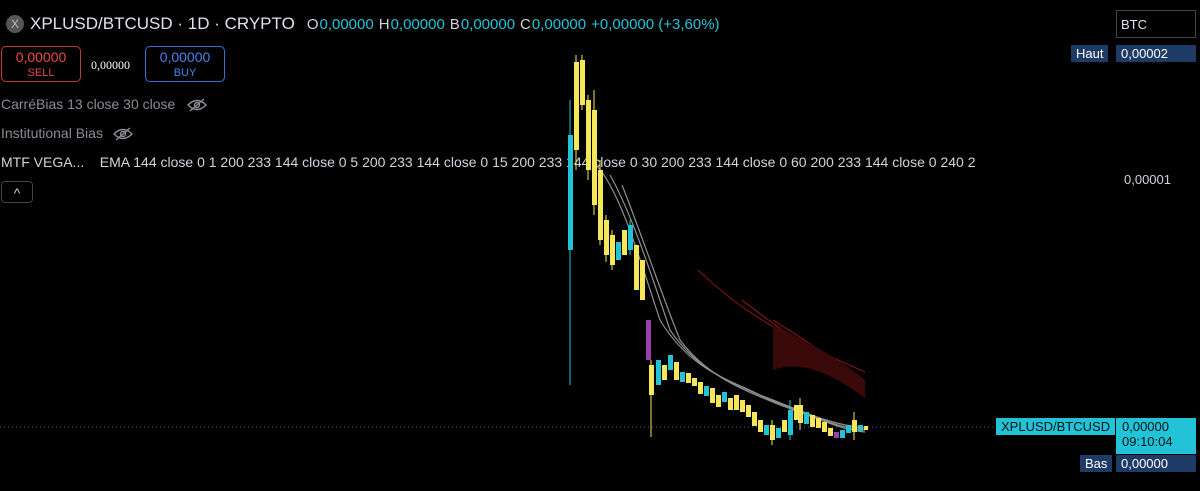 The width and height of the screenshot is (1200, 491). I want to click on indicator: Institutional Bias, so click(67, 133).